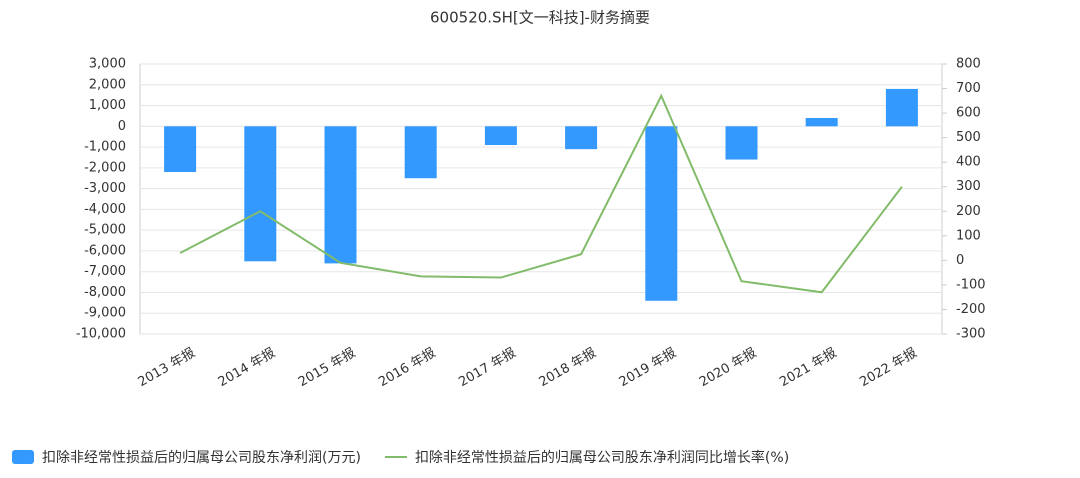 Image resolution: width=1080 pixels, height=478 pixels. Describe the element at coordinates (105, 271) in the screenshot. I see `y-tick-label: -7,000` at that location.